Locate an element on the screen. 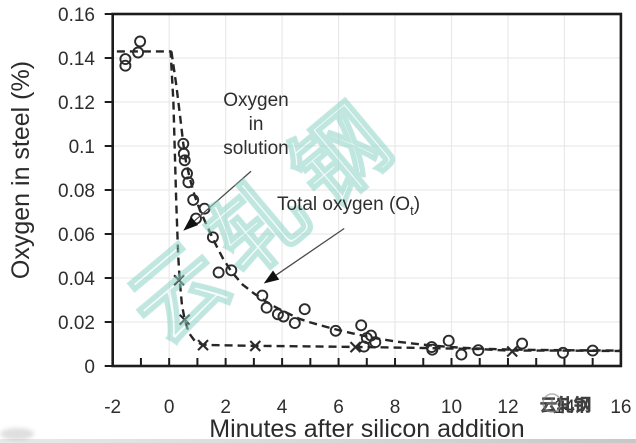  annotation-text: ) is located at coordinates (417, 204).